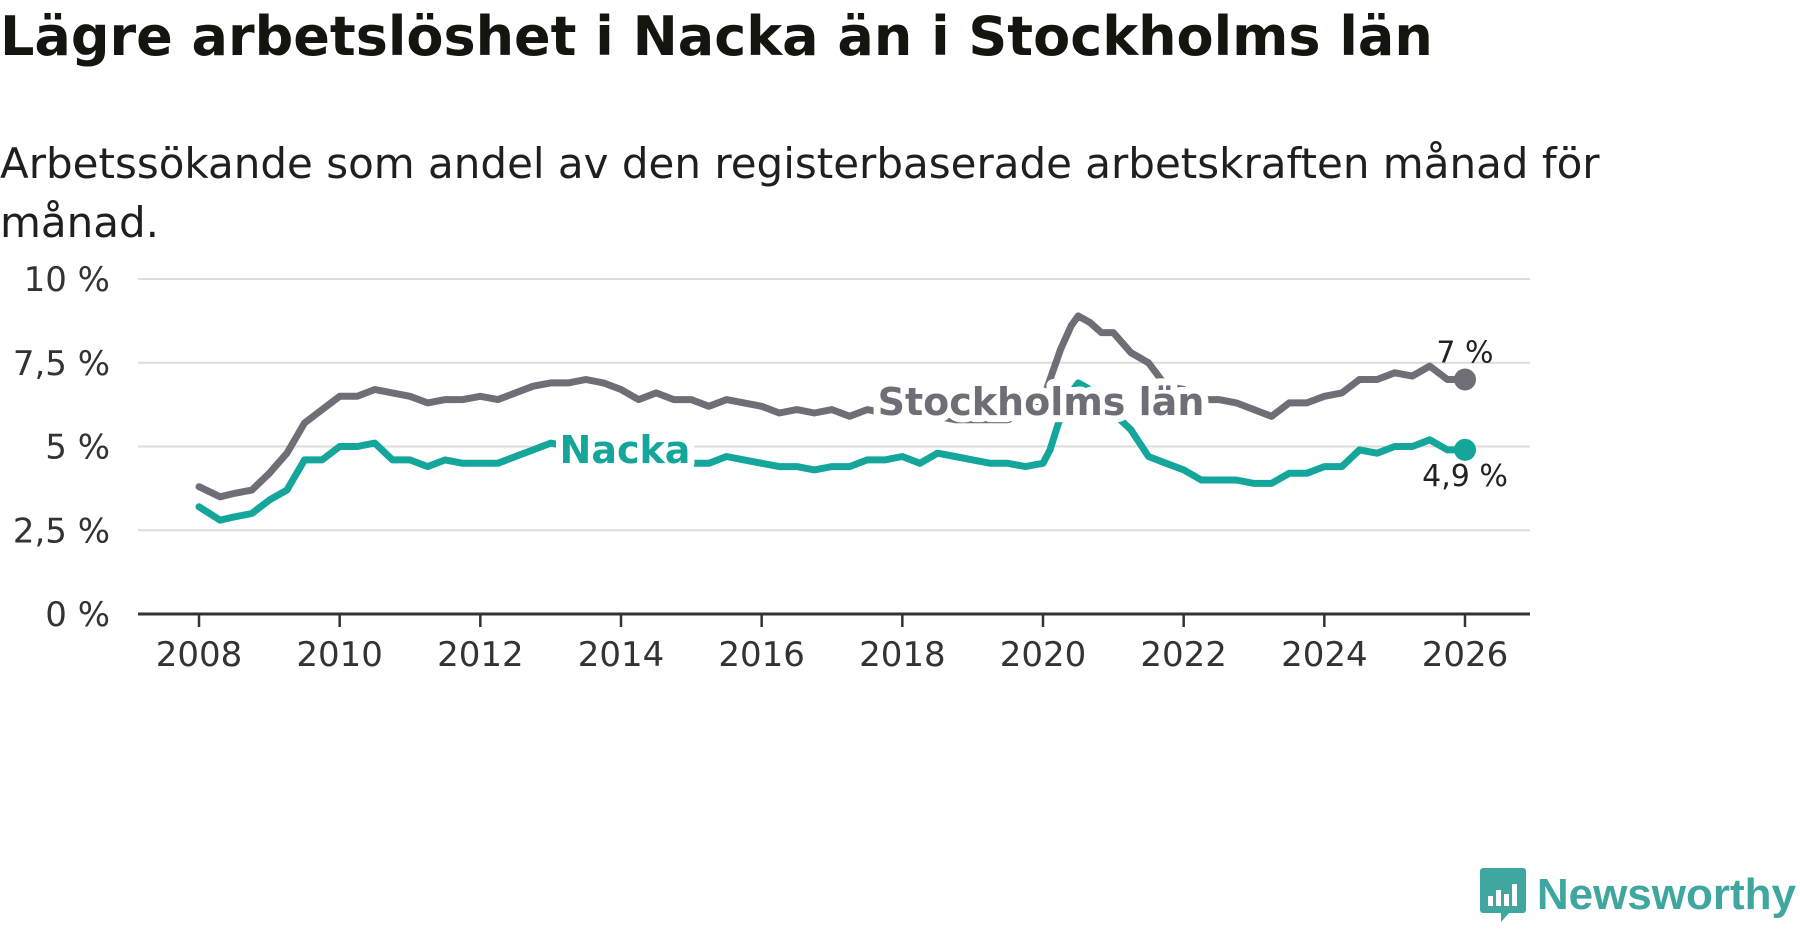 The height and width of the screenshot is (948, 1800). I want to click on series-line-nacka, so click(832, 451).